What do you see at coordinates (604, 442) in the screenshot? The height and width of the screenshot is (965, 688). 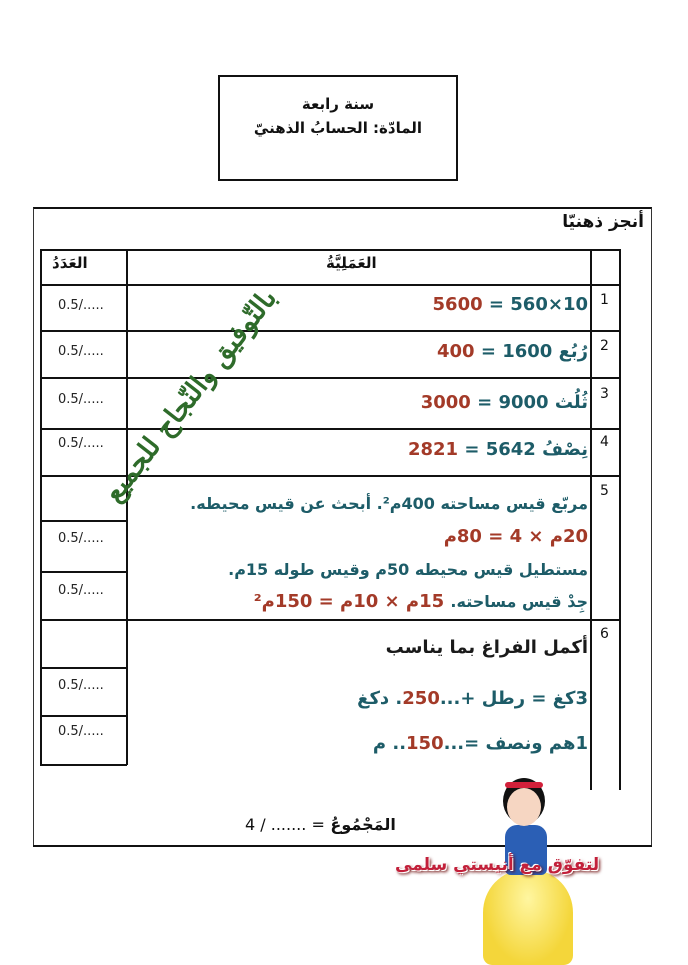 I see `row-number: 4` at bounding box center [604, 442].